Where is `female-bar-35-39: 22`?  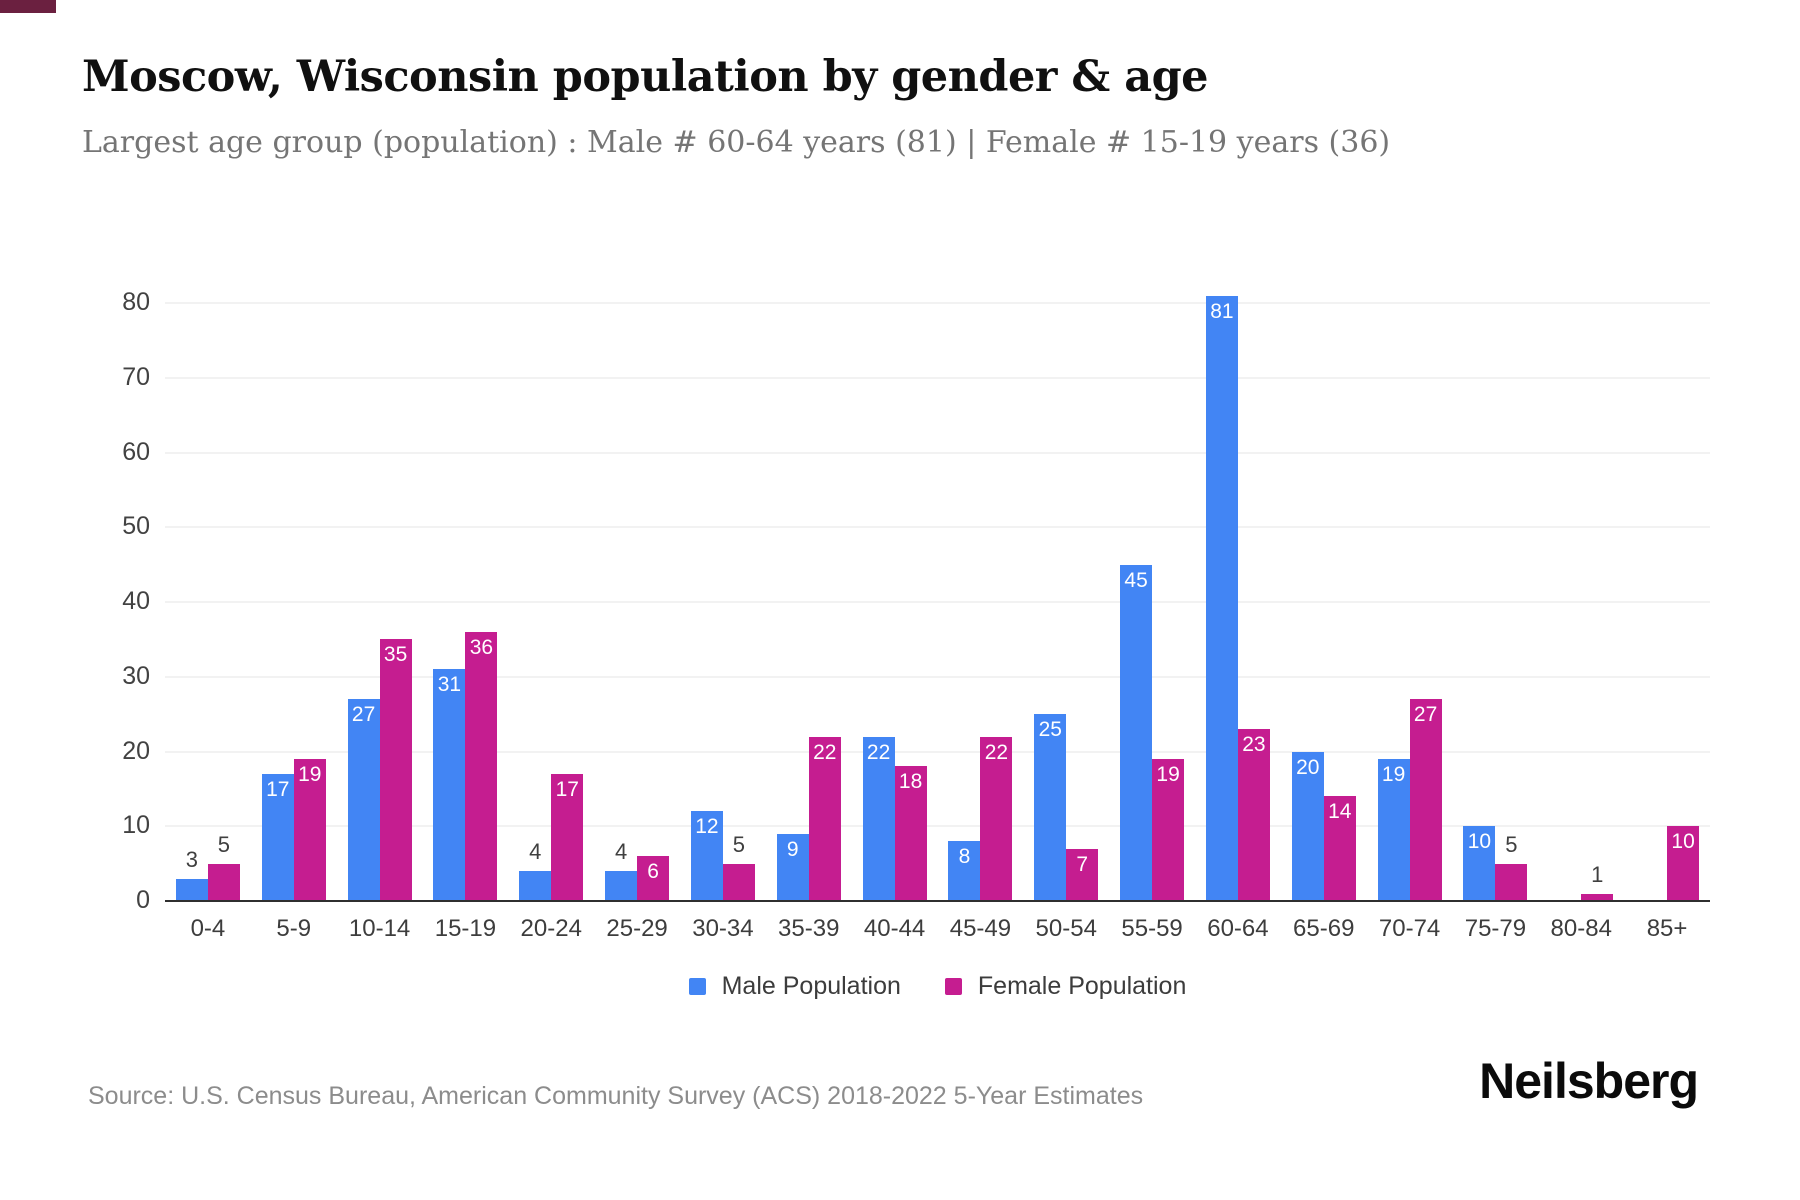
female-bar-35-39: 22 is located at coordinates (824, 818).